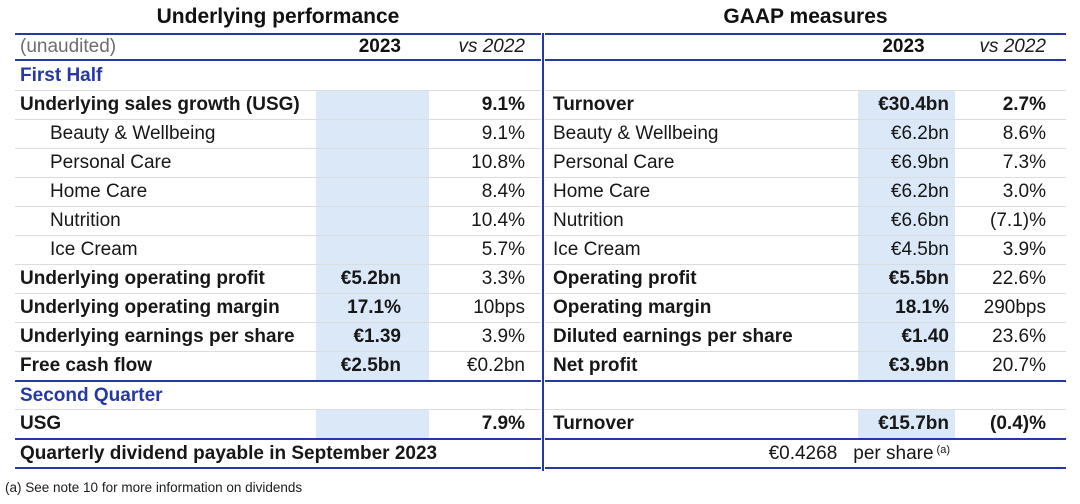  I want to click on value-2023: €15.7bn, so click(906, 424).